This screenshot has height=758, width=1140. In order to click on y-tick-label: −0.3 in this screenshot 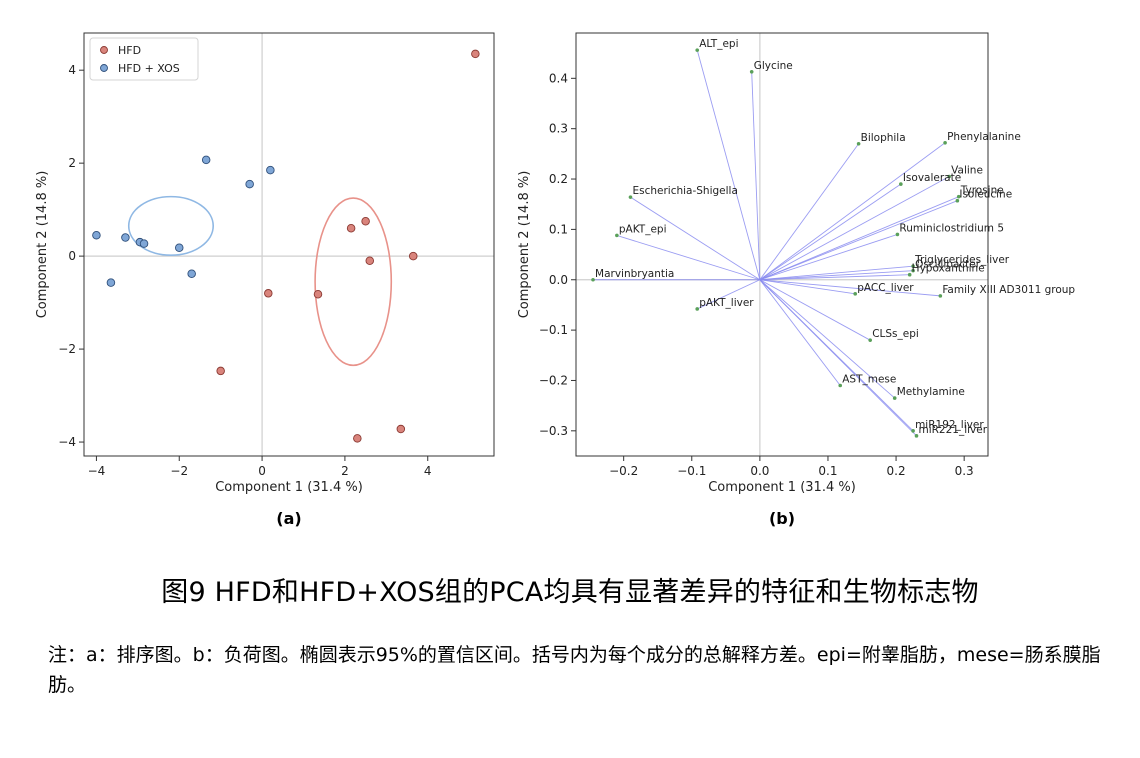, I will do `click(553, 431)`.